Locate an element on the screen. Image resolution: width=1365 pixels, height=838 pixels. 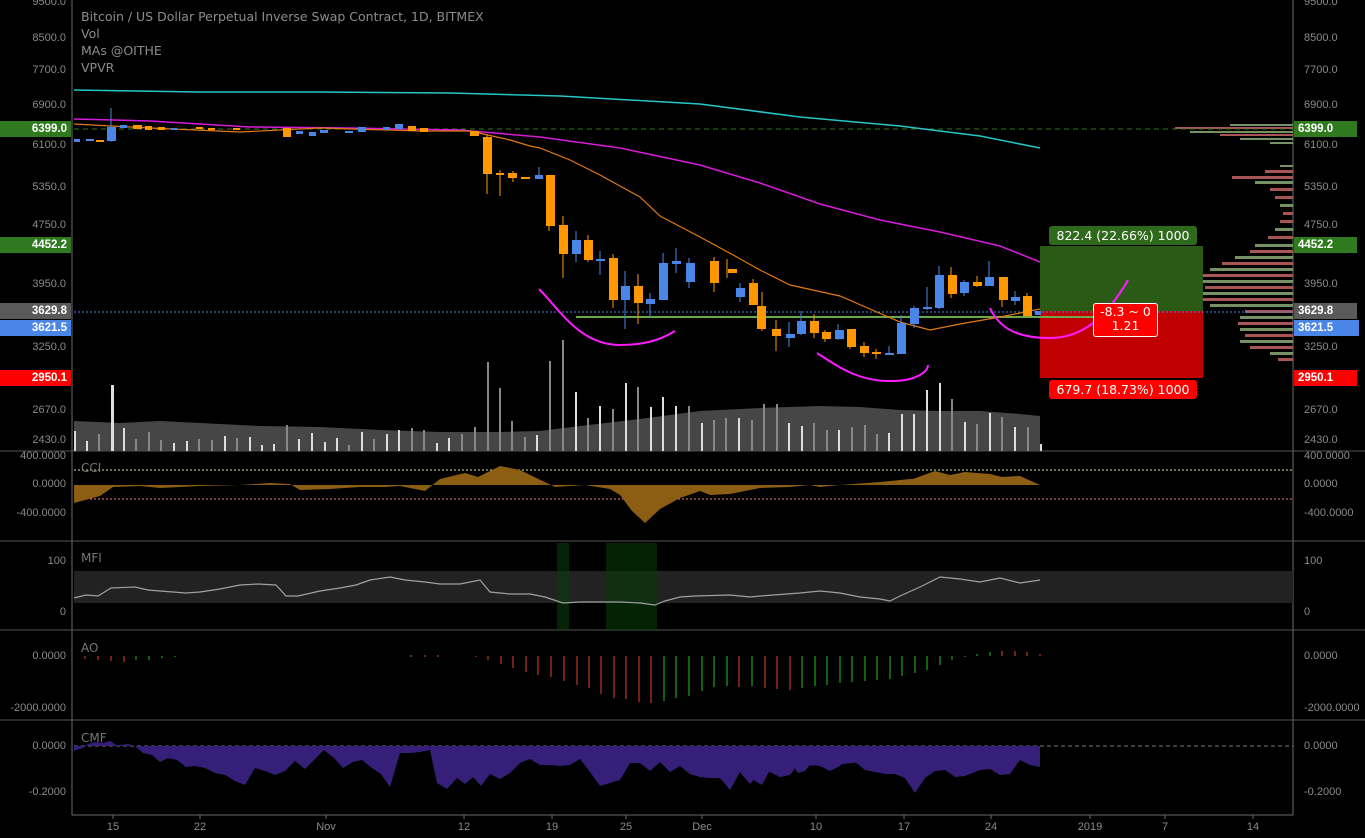
time-tick: 15 is located at coordinates (113, 827).